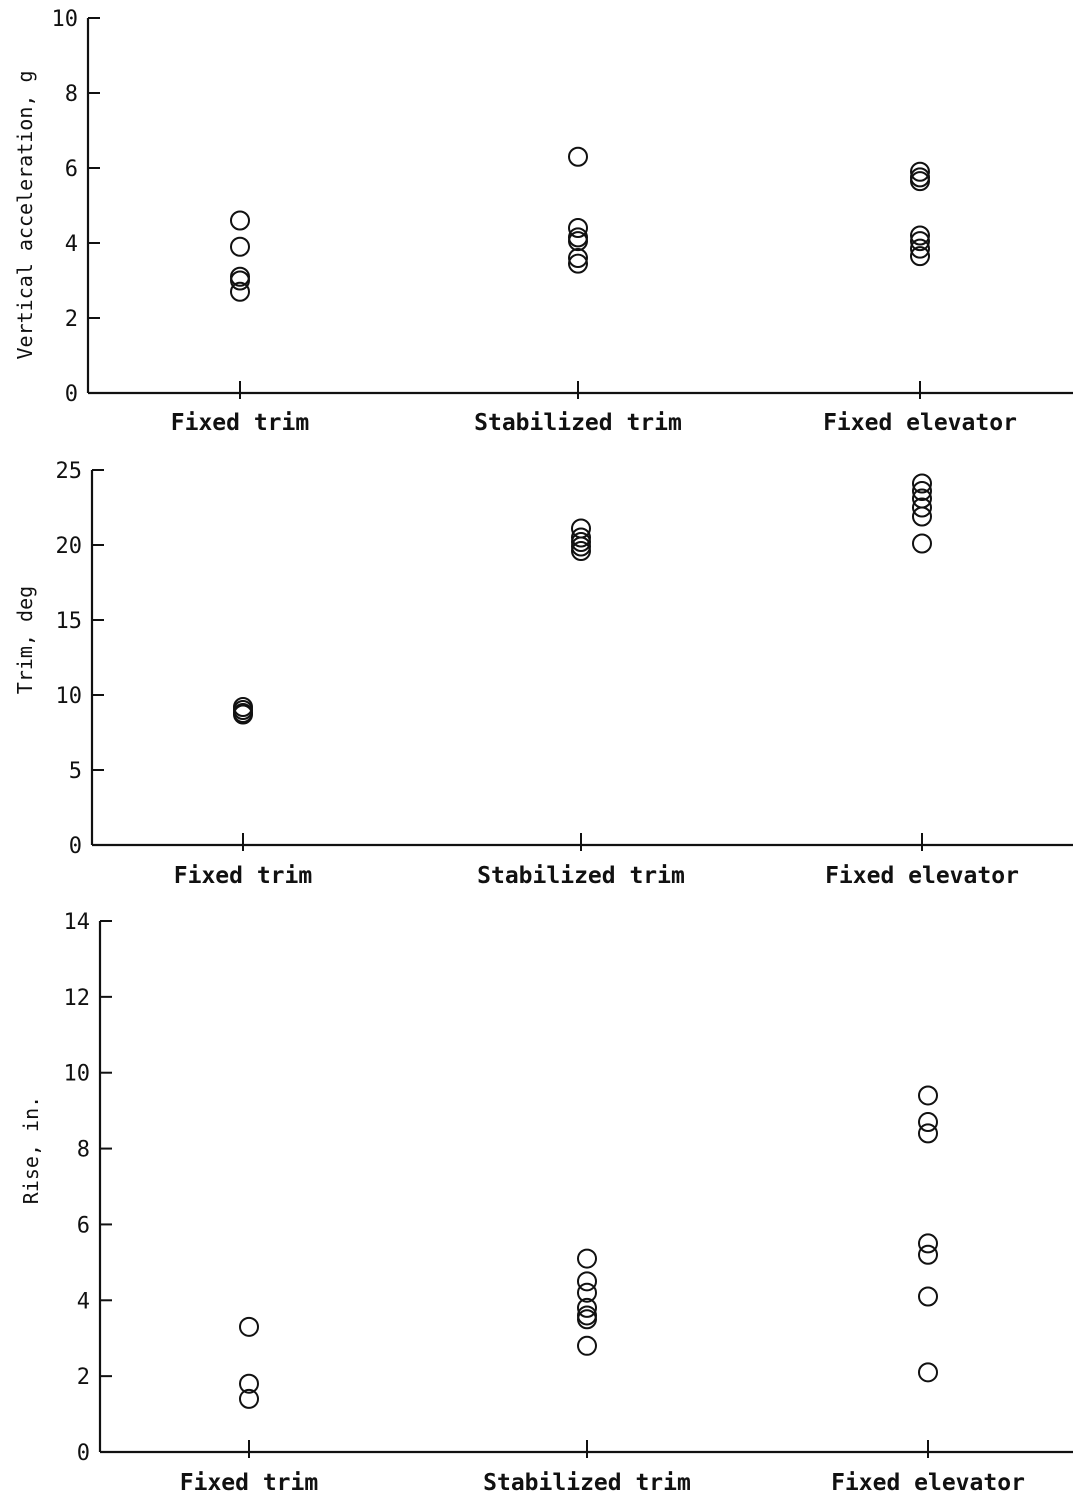 The image size is (1073, 1497). What do you see at coordinates (77, 998) in the screenshot?
I see `y-tick-label: 12` at bounding box center [77, 998].